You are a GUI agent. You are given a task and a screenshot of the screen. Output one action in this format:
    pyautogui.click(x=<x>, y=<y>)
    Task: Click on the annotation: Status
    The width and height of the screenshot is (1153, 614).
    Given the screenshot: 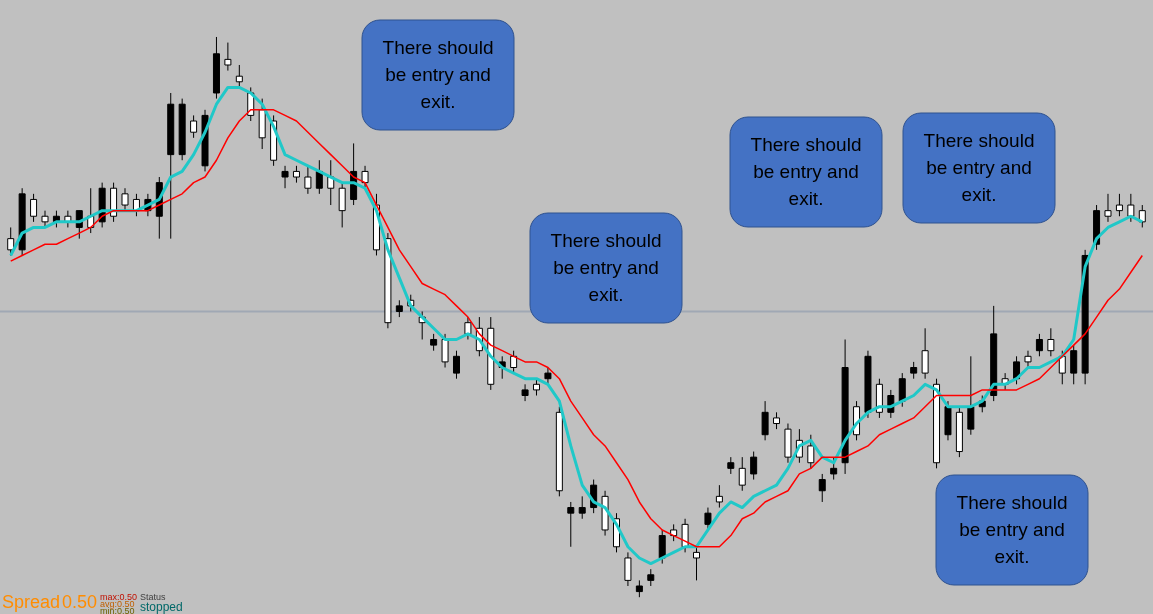 What is the action you would take?
    pyautogui.click(x=153, y=597)
    